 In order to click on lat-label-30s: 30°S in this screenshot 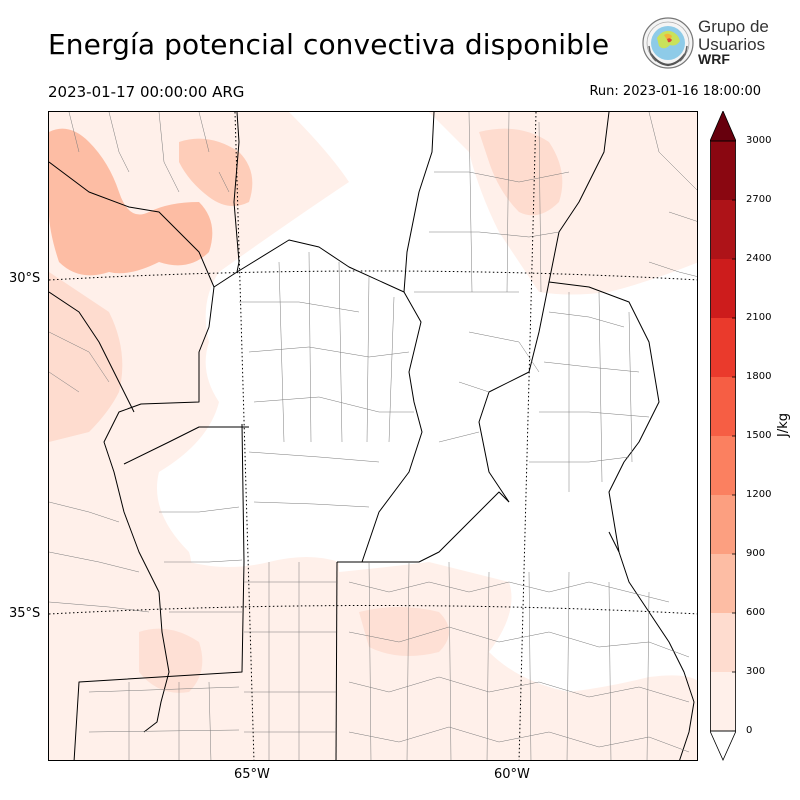, I will do `click(25, 278)`.